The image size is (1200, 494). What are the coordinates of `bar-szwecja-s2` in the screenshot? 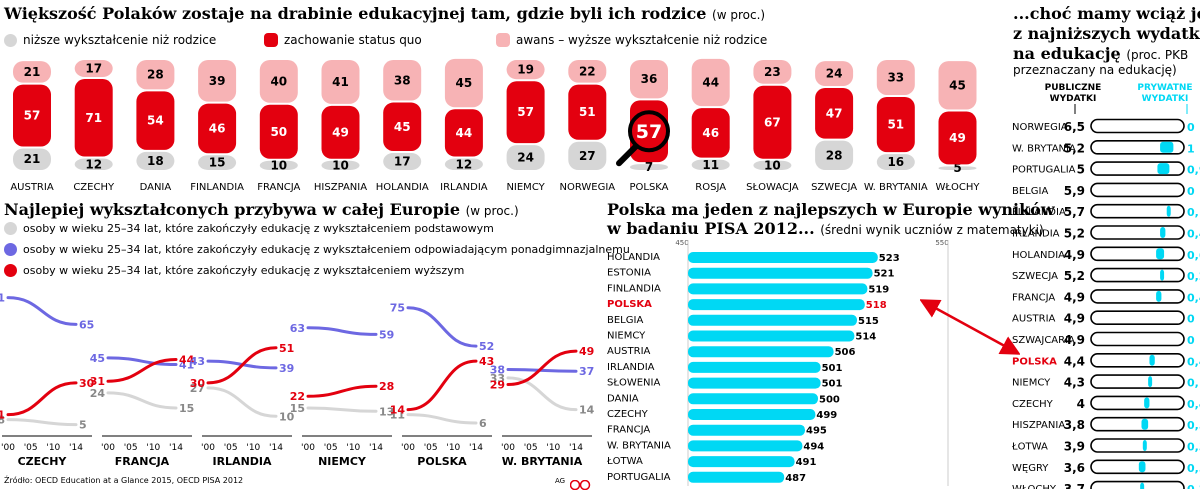 It's located at (834, 73).